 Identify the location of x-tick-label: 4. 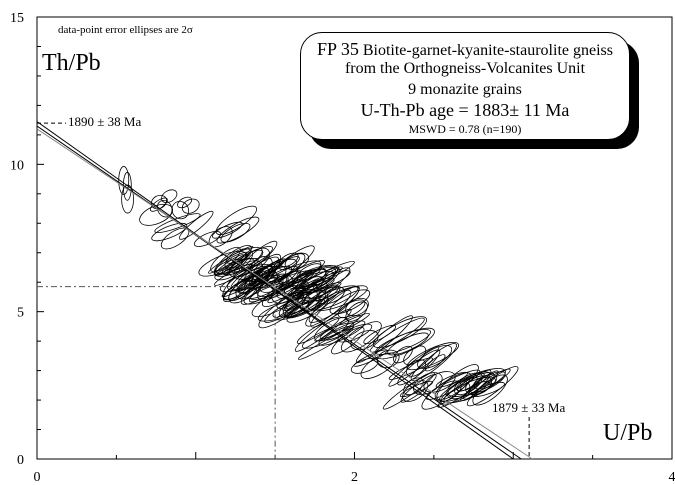
(672, 477).